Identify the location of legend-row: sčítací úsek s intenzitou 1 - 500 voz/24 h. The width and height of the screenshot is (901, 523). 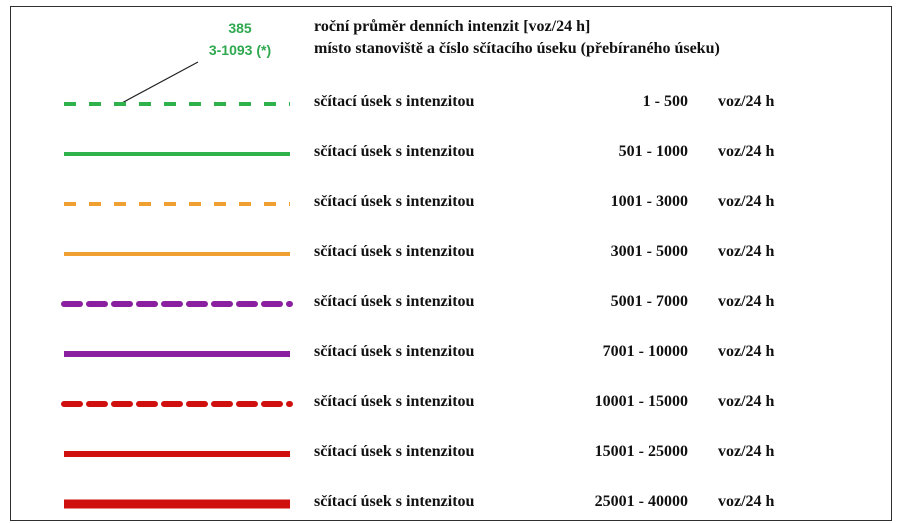
(450, 104).